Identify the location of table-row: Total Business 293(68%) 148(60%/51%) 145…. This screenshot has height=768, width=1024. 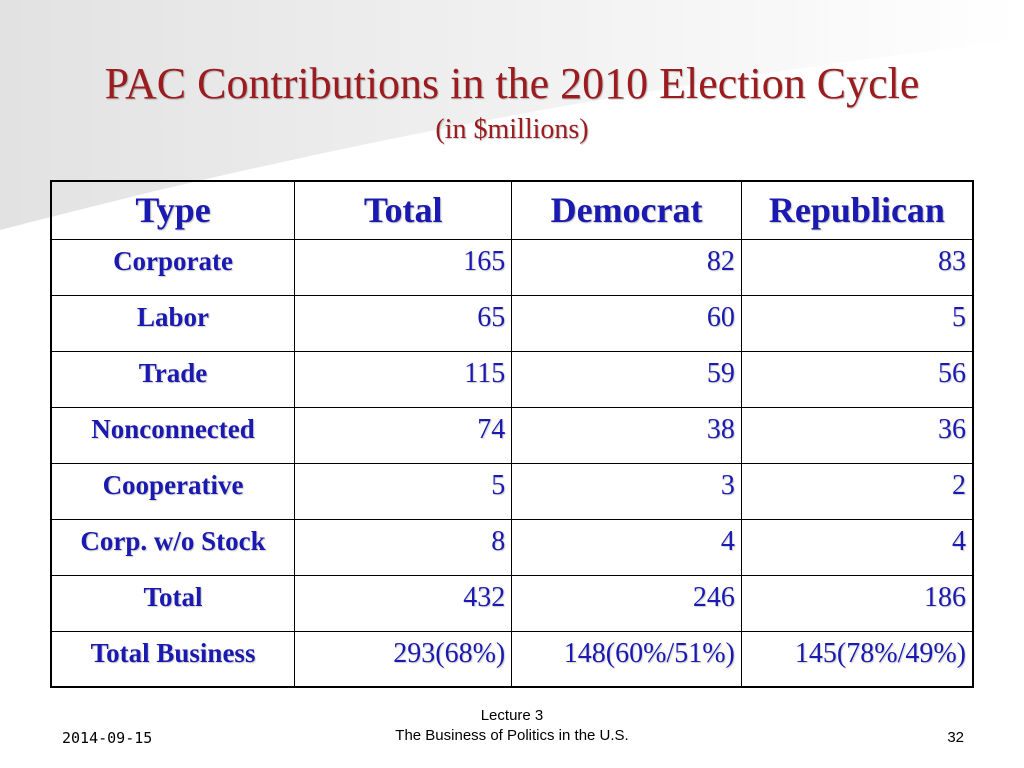
(512, 659).